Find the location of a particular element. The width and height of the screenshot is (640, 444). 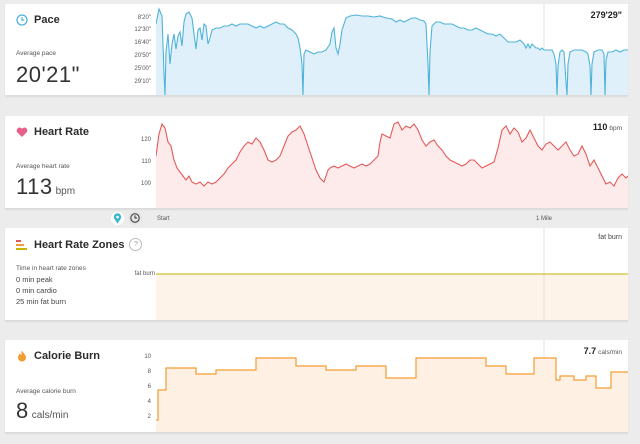

zones-corner-value: fat burn is located at coordinates (610, 237).